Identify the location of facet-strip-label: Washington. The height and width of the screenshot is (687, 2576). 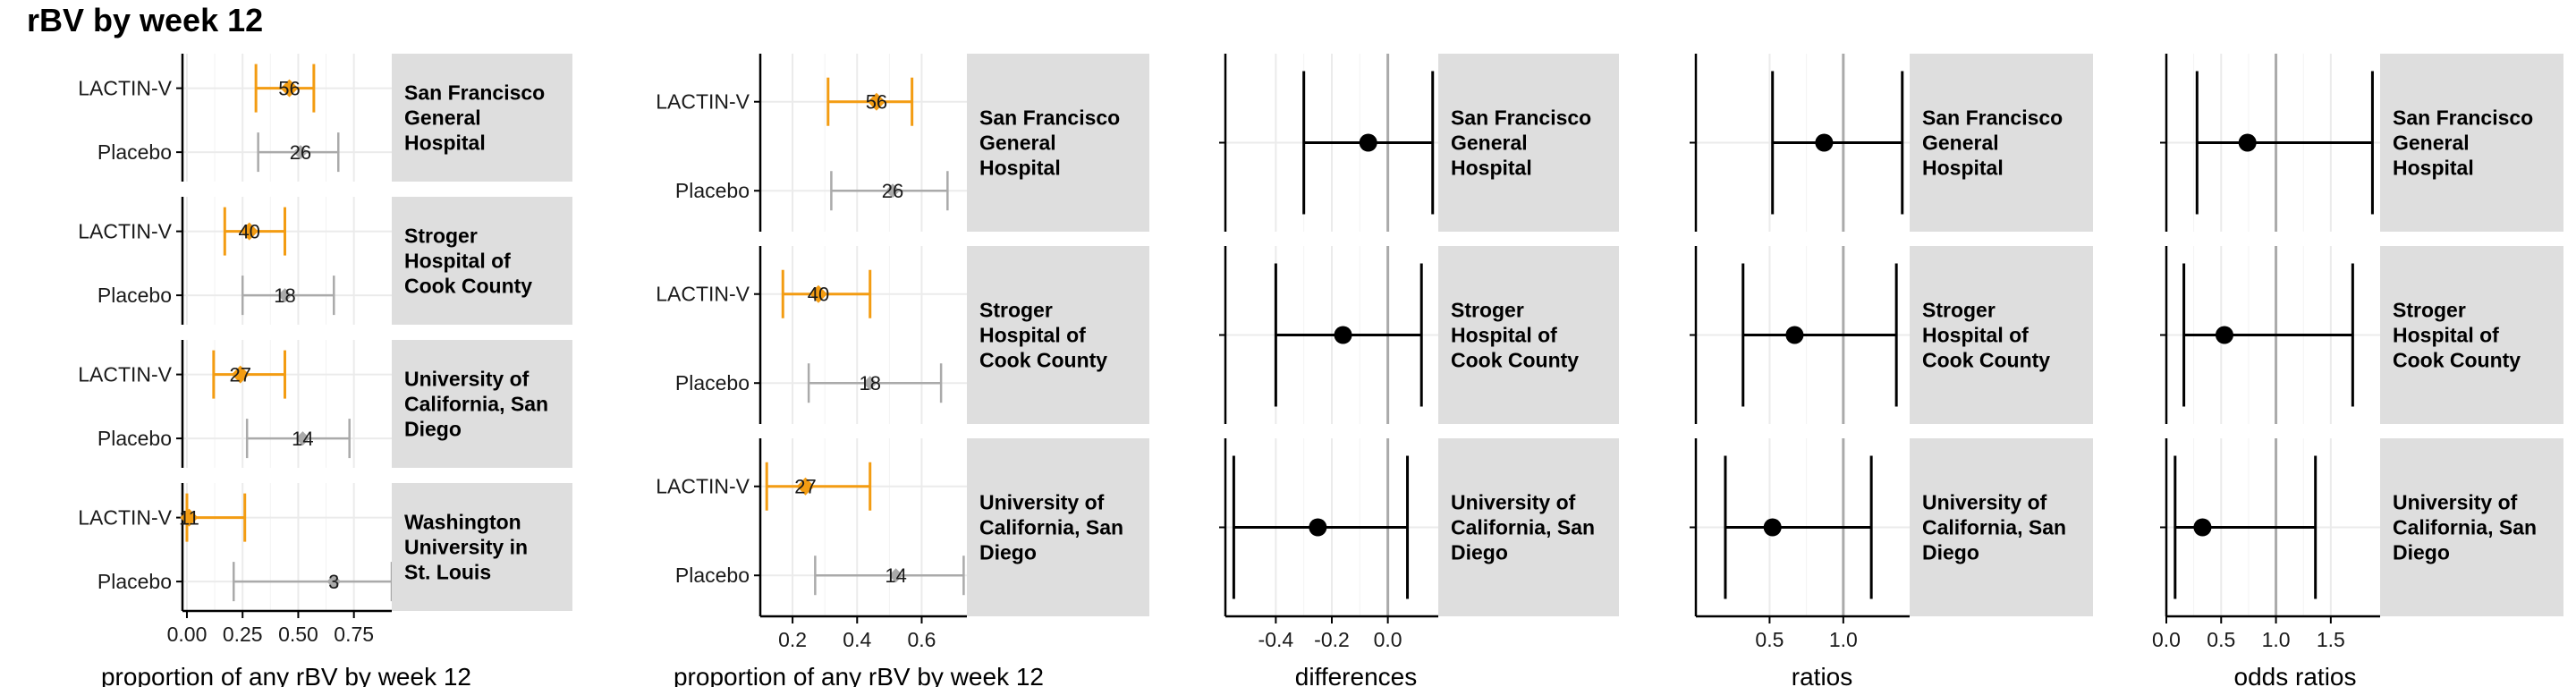
(462, 522).